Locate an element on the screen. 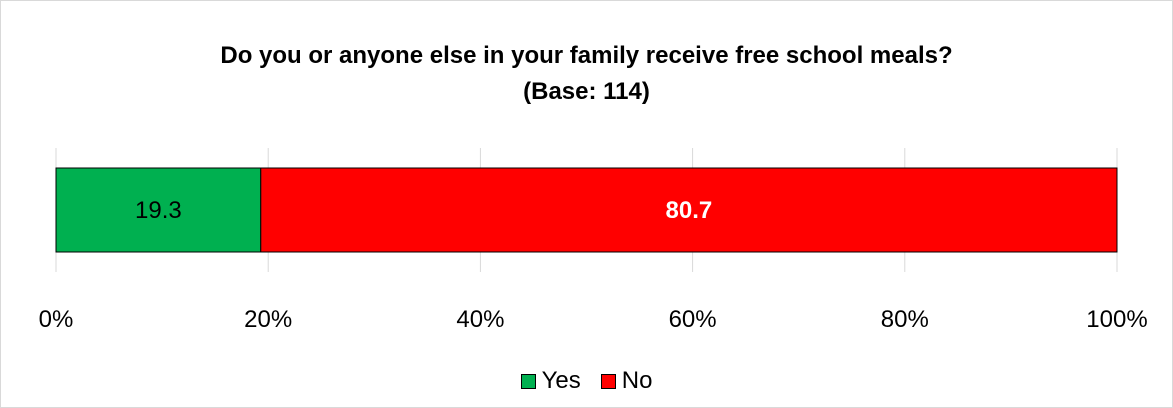 Image resolution: width=1173 pixels, height=408 pixels. legend-item-yes: Yes is located at coordinates (550, 381).